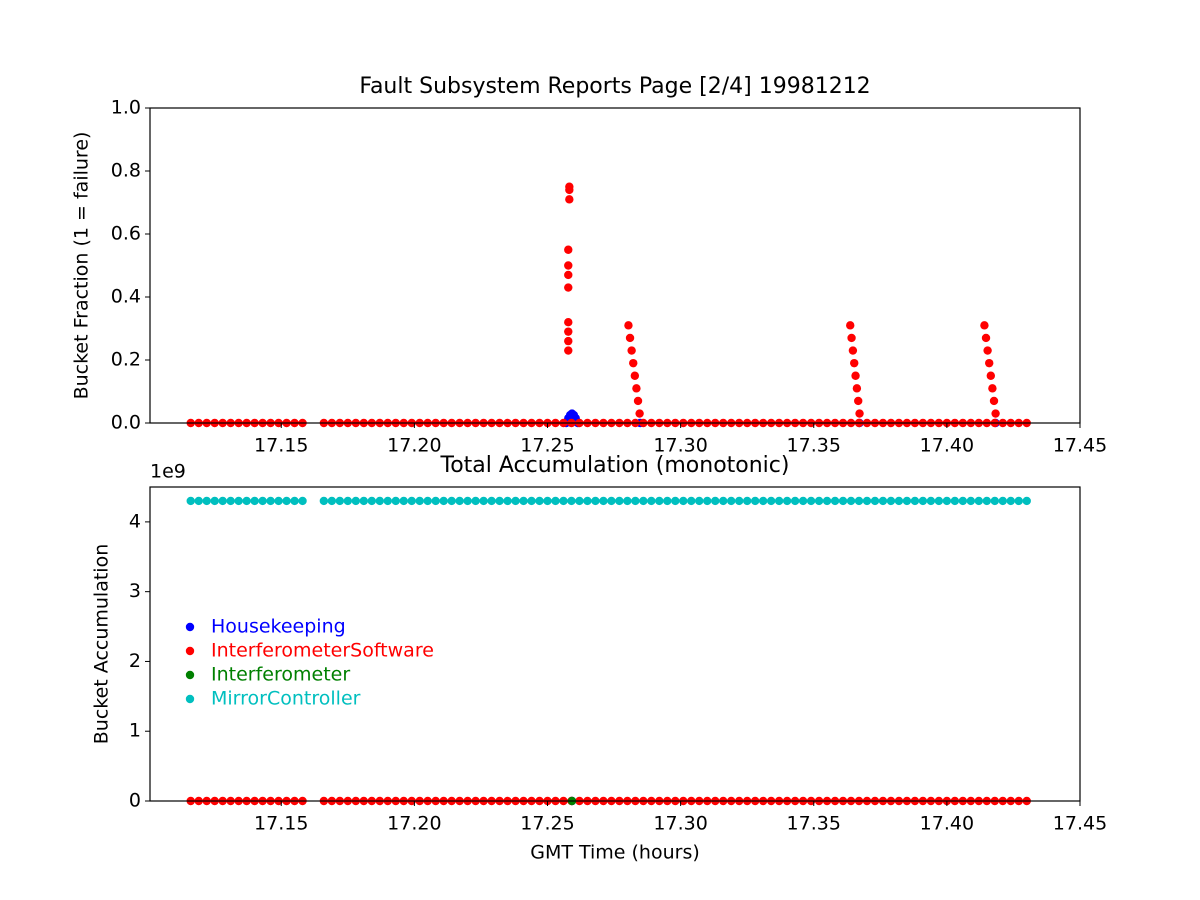  What do you see at coordinates (322, 651) in the screenshot?
I see `legend-label: InterferometerSoftware` at bounding box center [322, 651].